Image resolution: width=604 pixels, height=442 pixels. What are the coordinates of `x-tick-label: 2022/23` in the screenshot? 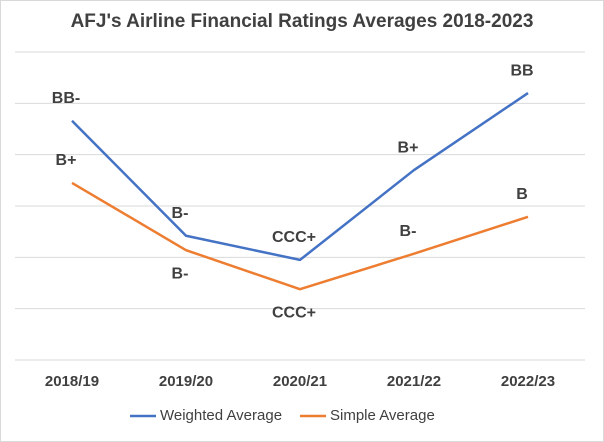 It's located at (528, 381).